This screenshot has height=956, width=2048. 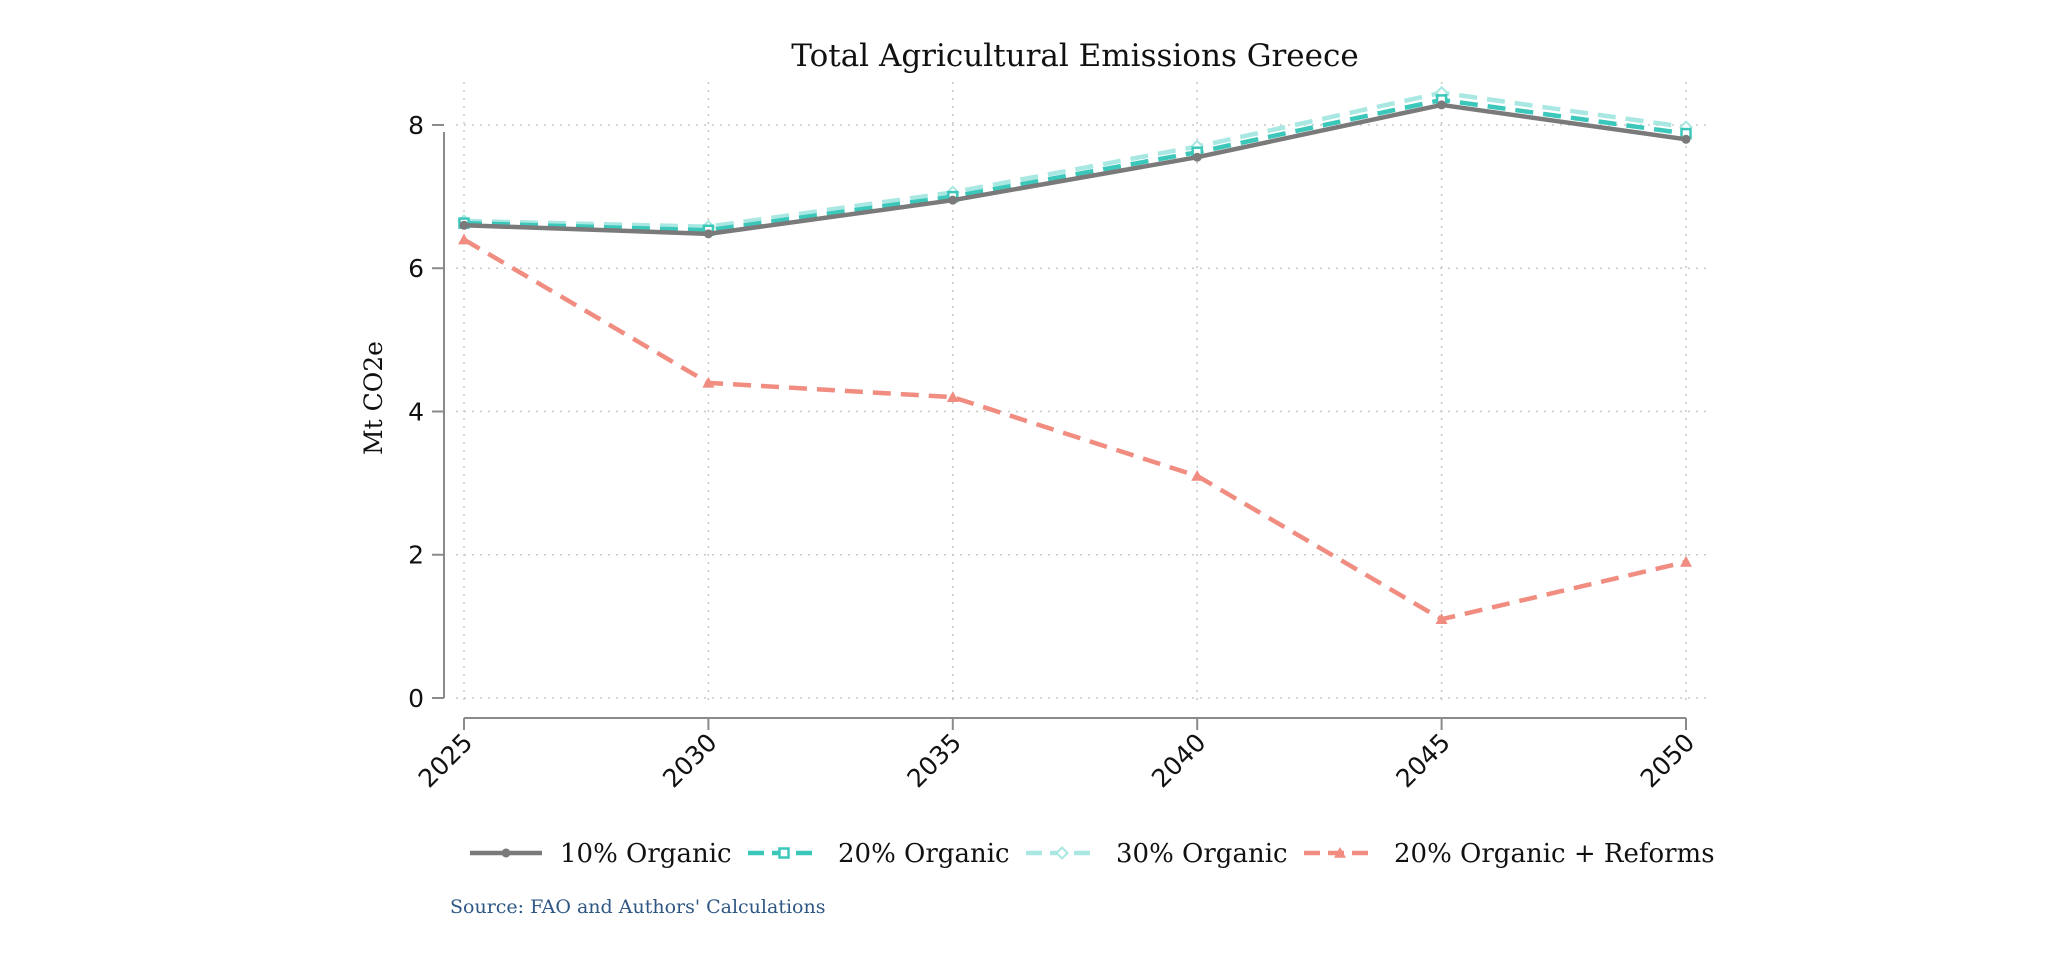 What do you see at coordinates (416, 125) in the screenshot?
I see `y-tick-label-4: 8` at bounding box center [416, 125].